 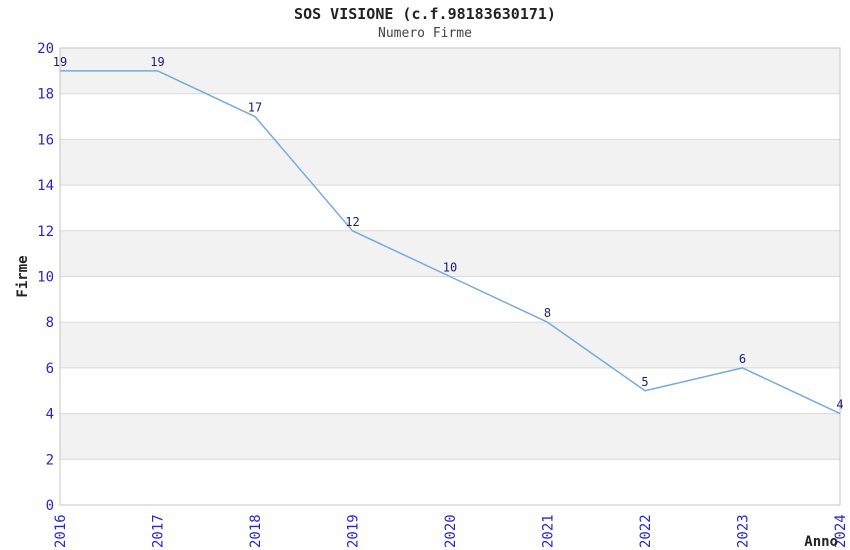 What do you see at coordinates (61, 531) in the screenshot?
I see `x-tick-label: 2016` at bounding box center [61, 531].